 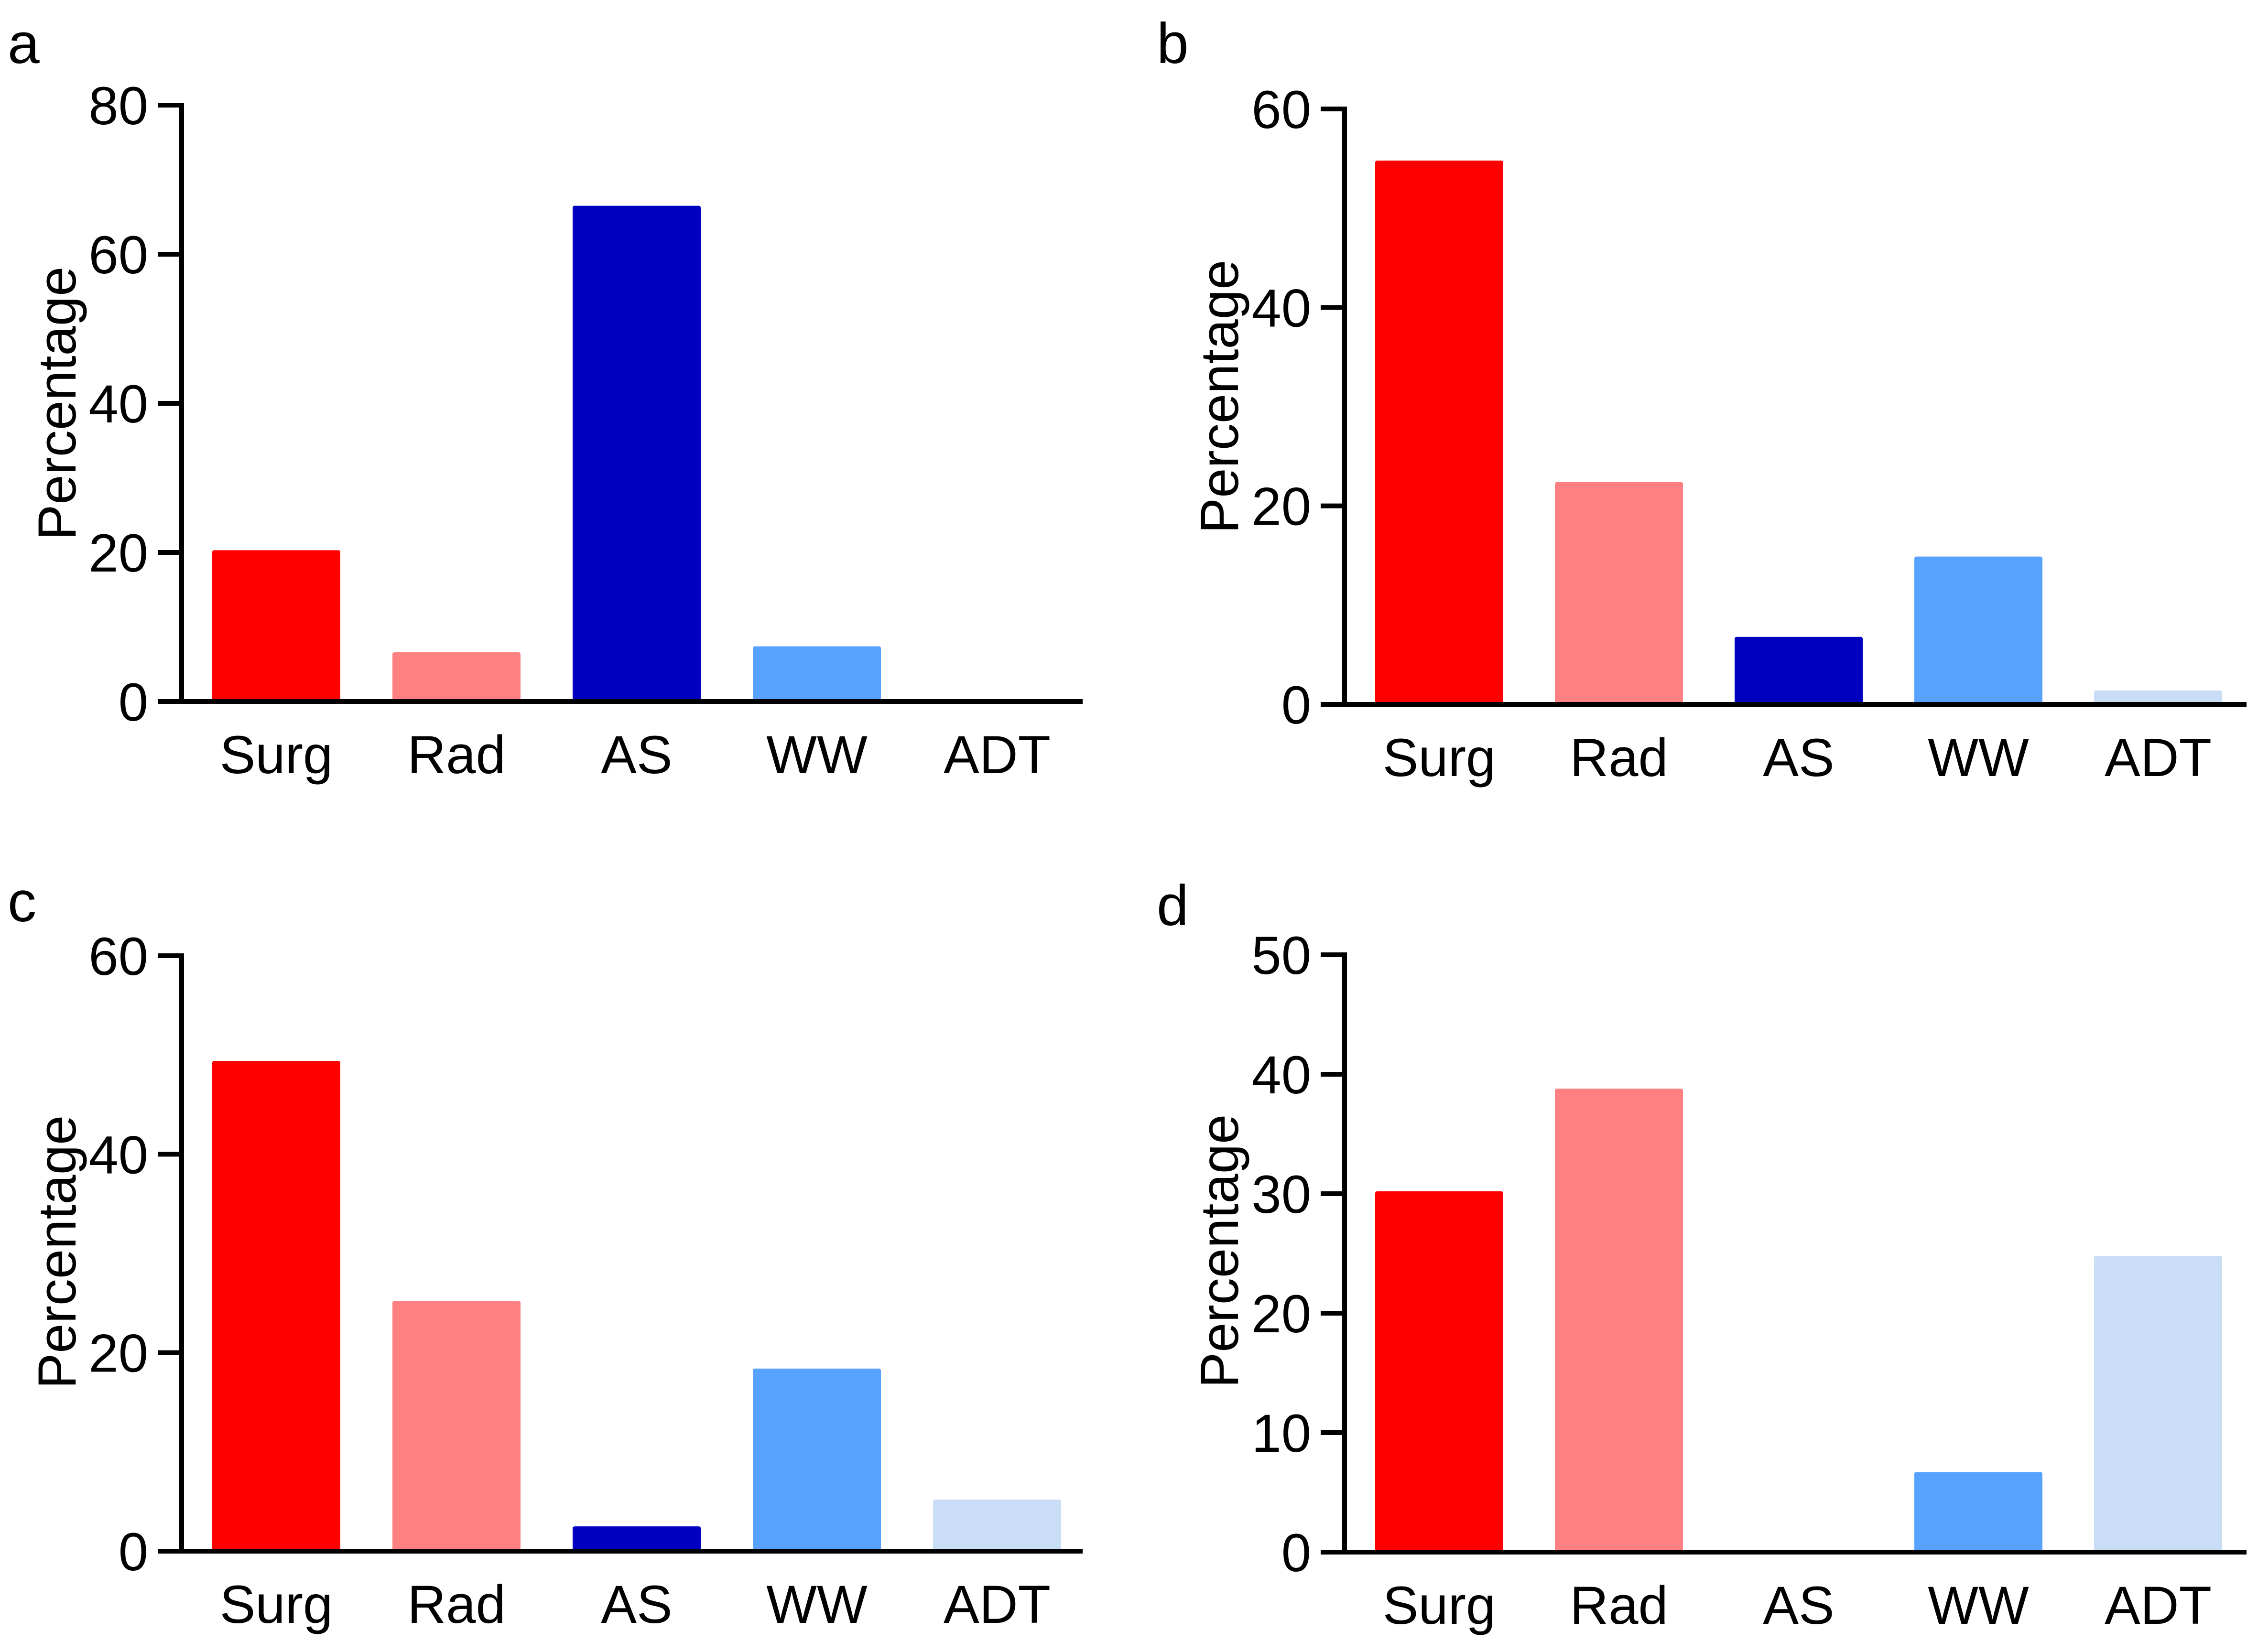 I want to click on panel-label: a, so click(x=24, y=43).